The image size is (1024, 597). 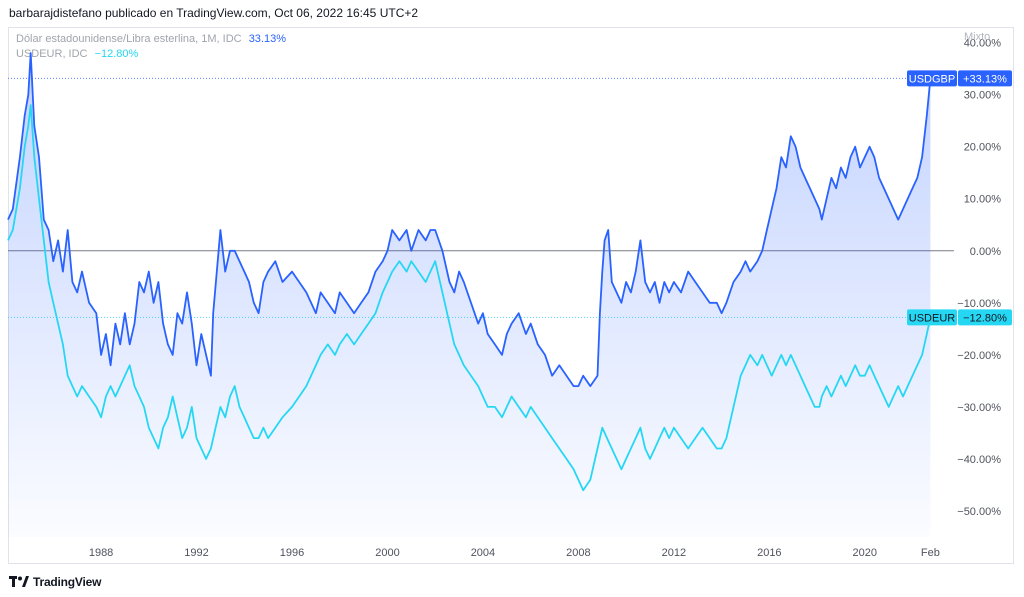 What do you see at coordinates (959, 317) in the screenshot?
I see `usdeur-price-badge: USDEUR −12.80%` at bounding box center [959, 317].